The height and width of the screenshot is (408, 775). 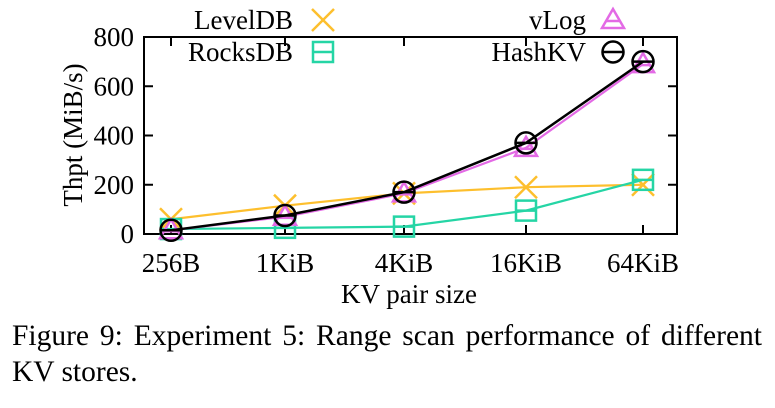 I want to click on y-tick-label: 800, so click(x=114, y=37).